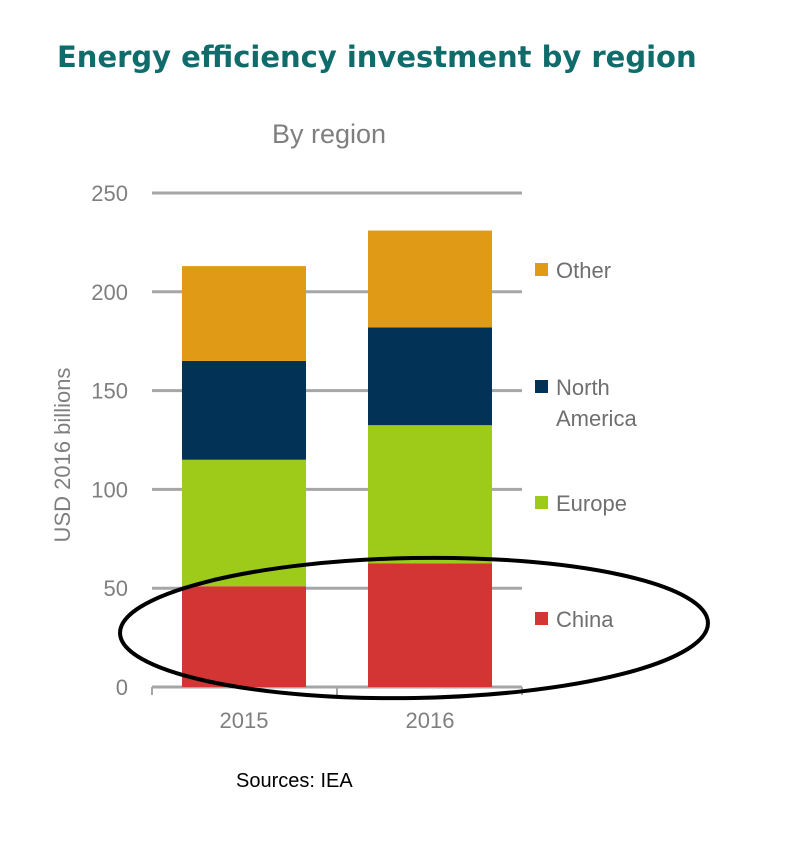 Image resolution: width=788 pixels, height=850 pixels. What do you see at coordinates (591, 503) in the screenshot?
I see `legend-label: Europe` at bounding box center [591, 503].